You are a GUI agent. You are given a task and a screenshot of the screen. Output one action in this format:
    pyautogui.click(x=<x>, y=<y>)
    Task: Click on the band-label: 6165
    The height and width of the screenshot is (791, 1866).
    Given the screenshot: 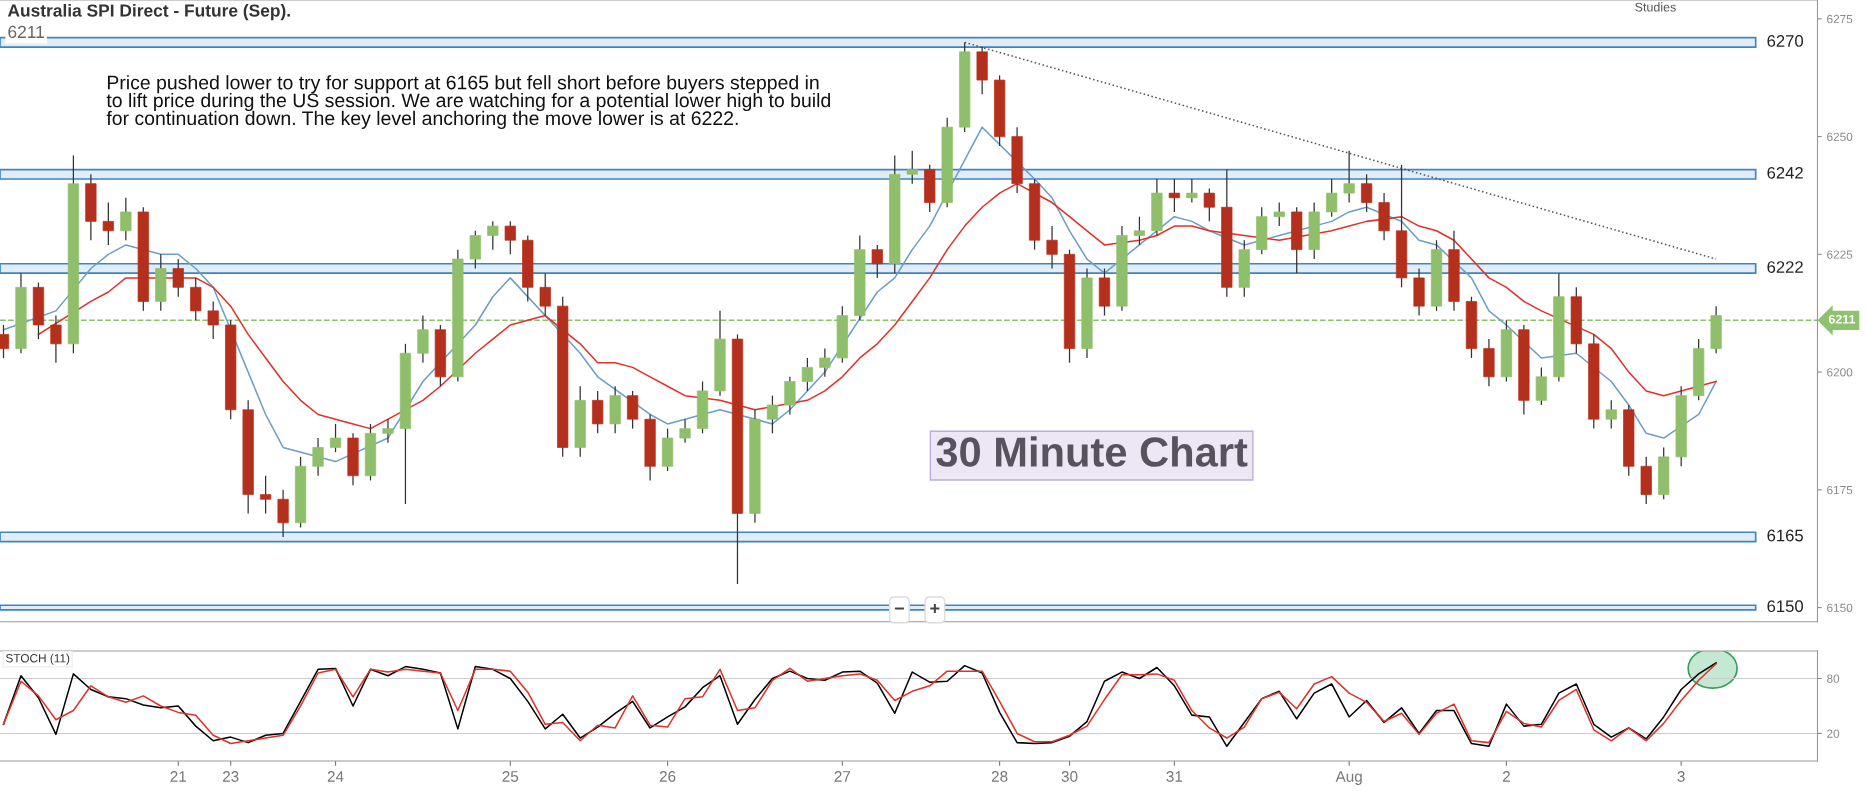 What is the action you would take?
    pyautogui.click(x=1785, y=535)
    